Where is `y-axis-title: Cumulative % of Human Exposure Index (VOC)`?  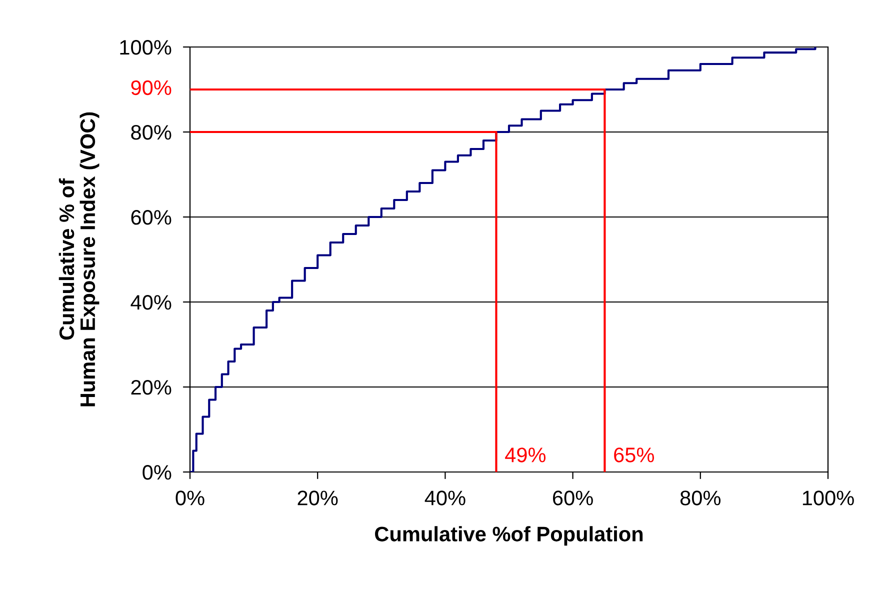
y-axis-title: Cumulative % of Human Exposure Index (VOC) is located at coordinates (79, 259).